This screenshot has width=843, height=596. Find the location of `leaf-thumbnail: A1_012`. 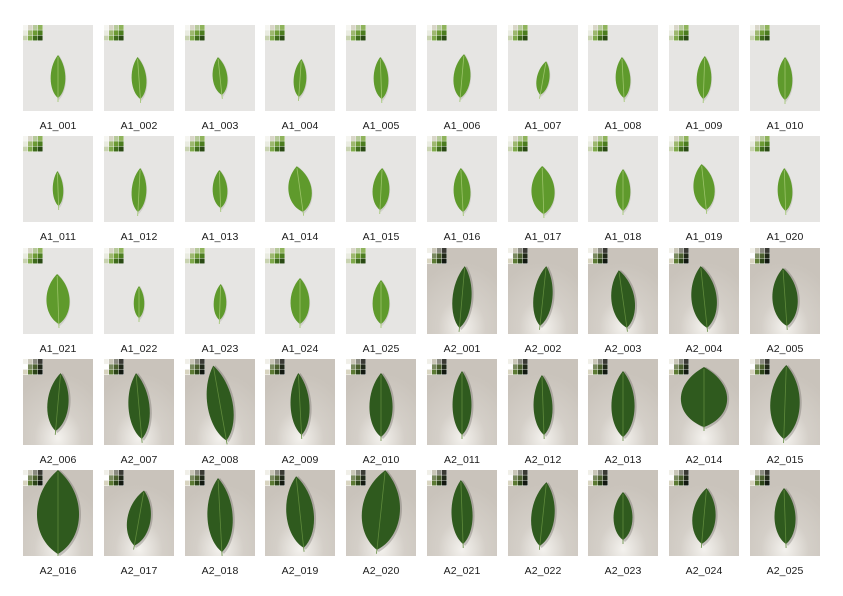

leaf-thumbnail: A1_012 is located at coordinates (139, 189).